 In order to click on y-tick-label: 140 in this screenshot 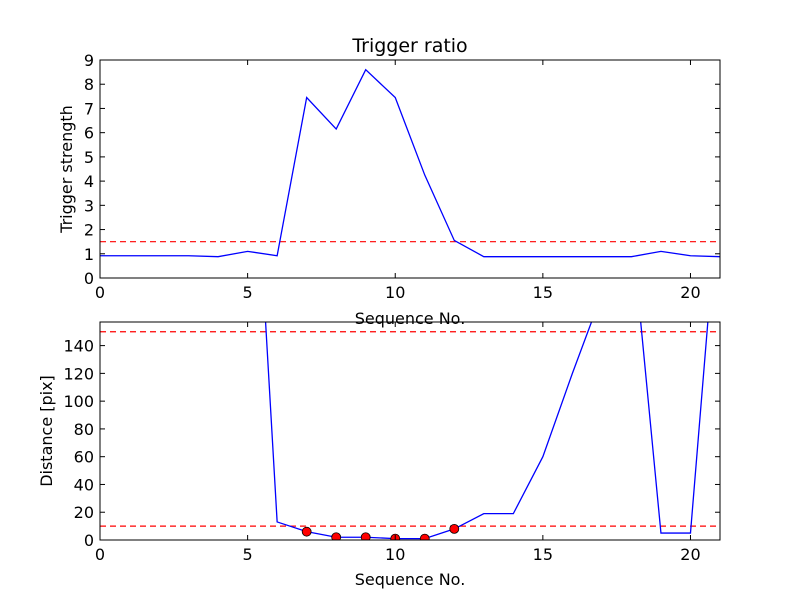, I will do `click(78, 346)`.